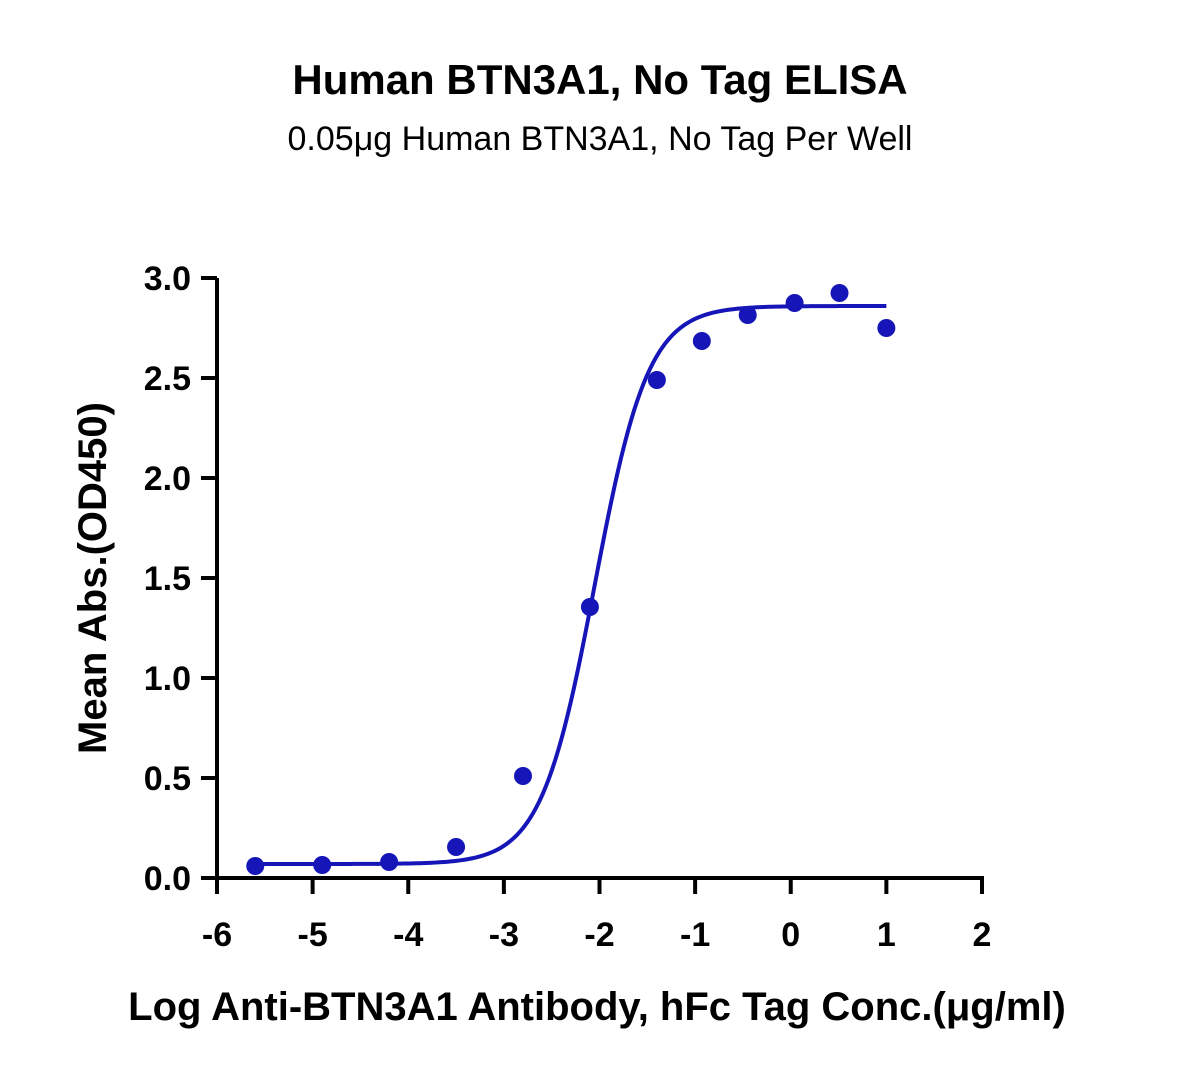  I want to click on x-tick-label: -6, so click(217, 935).